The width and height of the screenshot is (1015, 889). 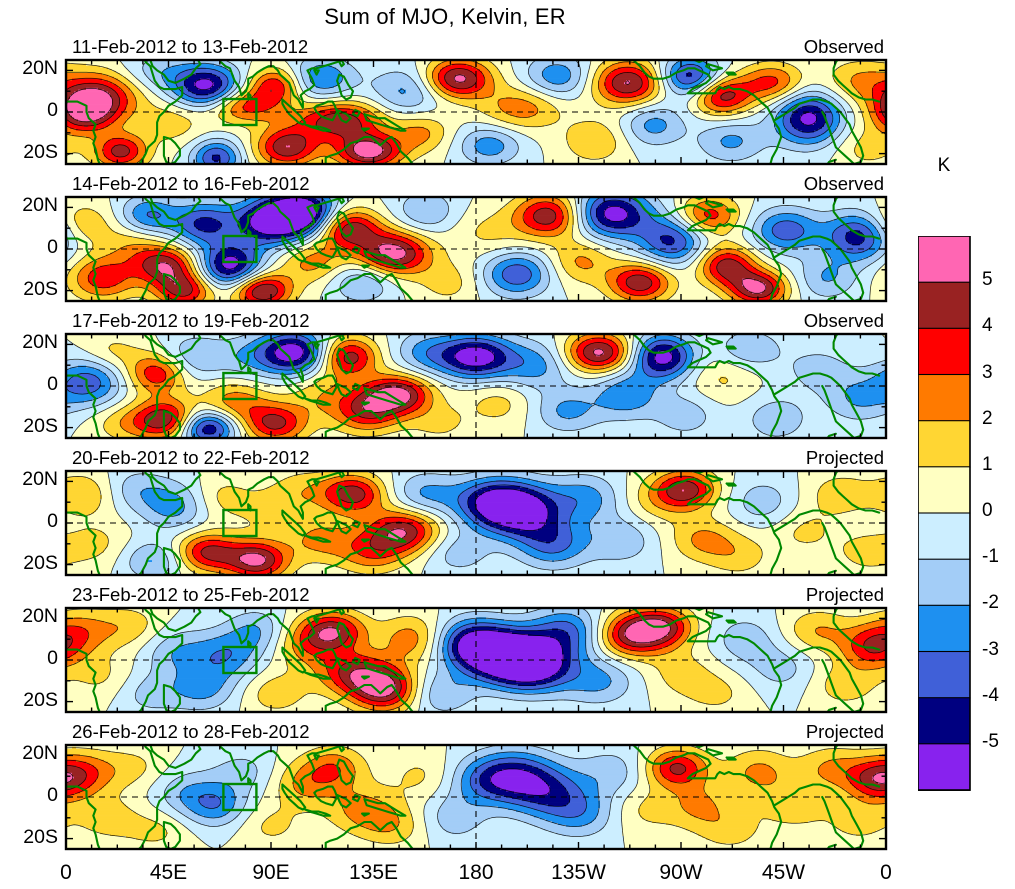 What do you see at coordinates (843, 183) in the screenshot?
I see `panel-2-status-label: Observed` at bounding box center [843, 183].